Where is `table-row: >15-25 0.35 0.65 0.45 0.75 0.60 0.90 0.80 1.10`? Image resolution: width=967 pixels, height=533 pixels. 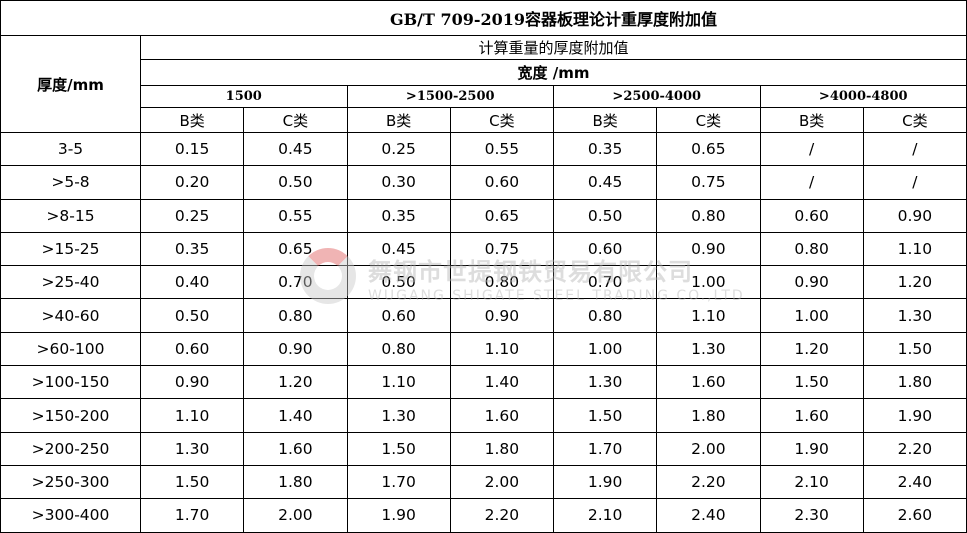 table-row: >15-25 0.35 0.65 0.45 0.75 0.60 0.90 0.80 1.10 is located at coordinates (483, 249).